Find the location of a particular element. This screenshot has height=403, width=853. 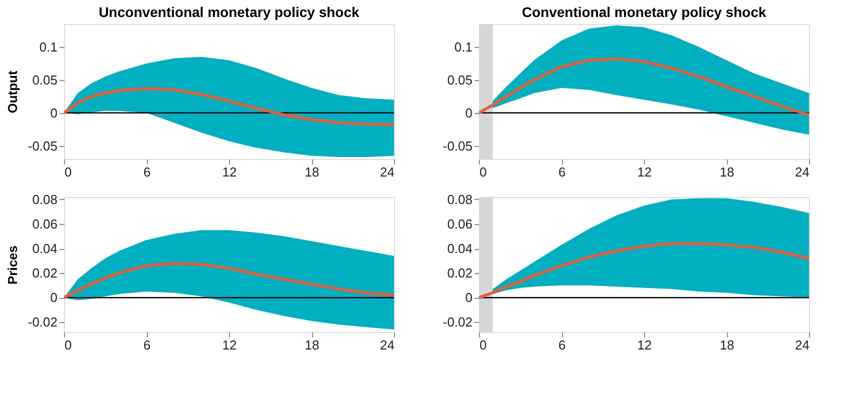

chart-title: Unconventional monetary policy shock is located at coordinates (229, 12).